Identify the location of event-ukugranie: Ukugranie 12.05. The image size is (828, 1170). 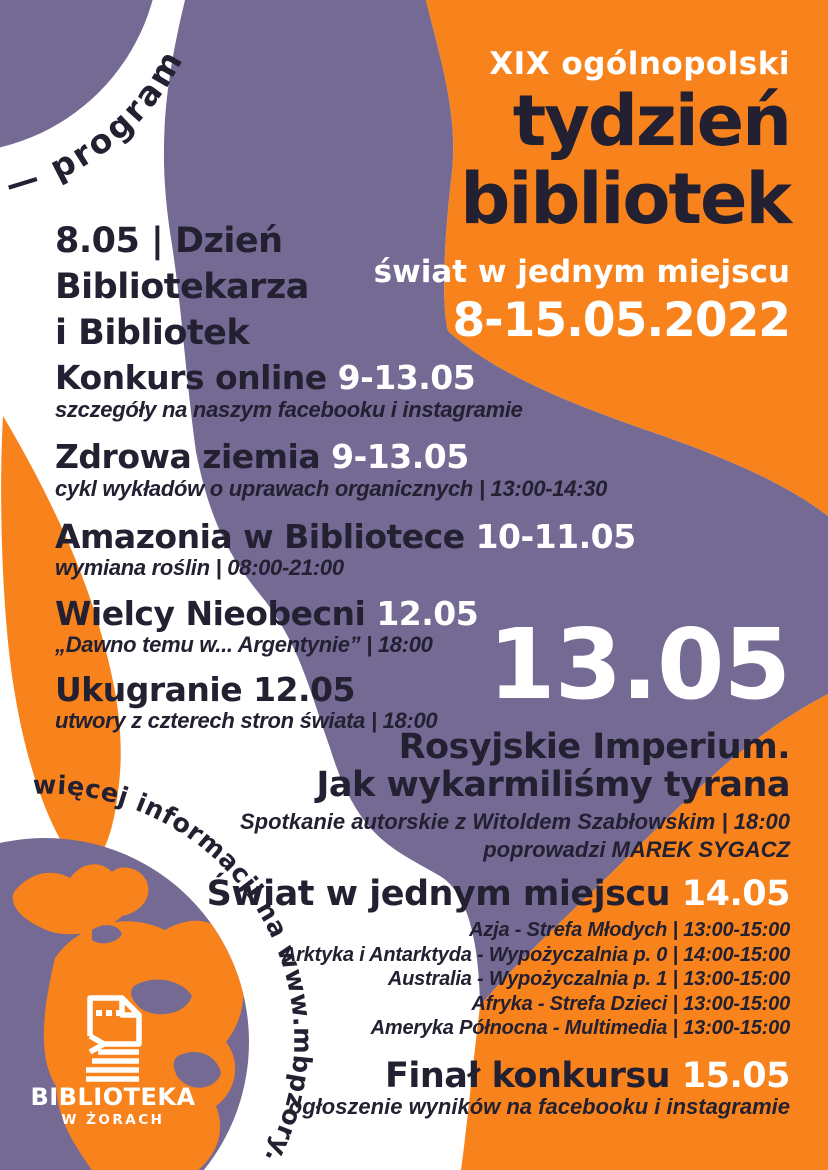
(205, 689).